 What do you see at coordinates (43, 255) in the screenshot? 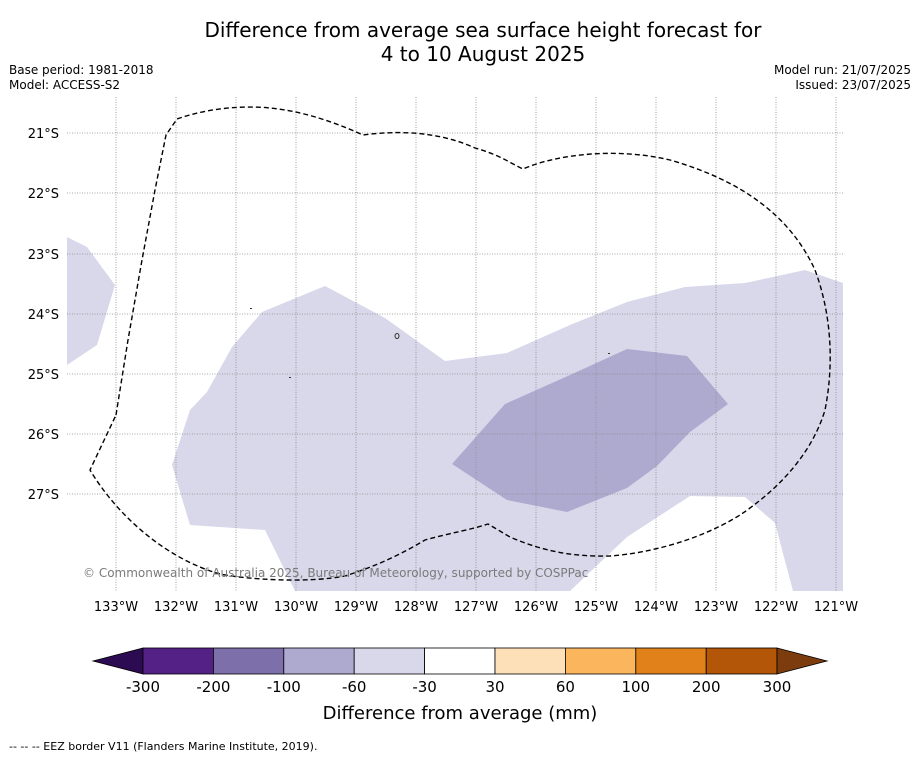
I see `lat-label: 23°S` at bounding box center [43, 255].